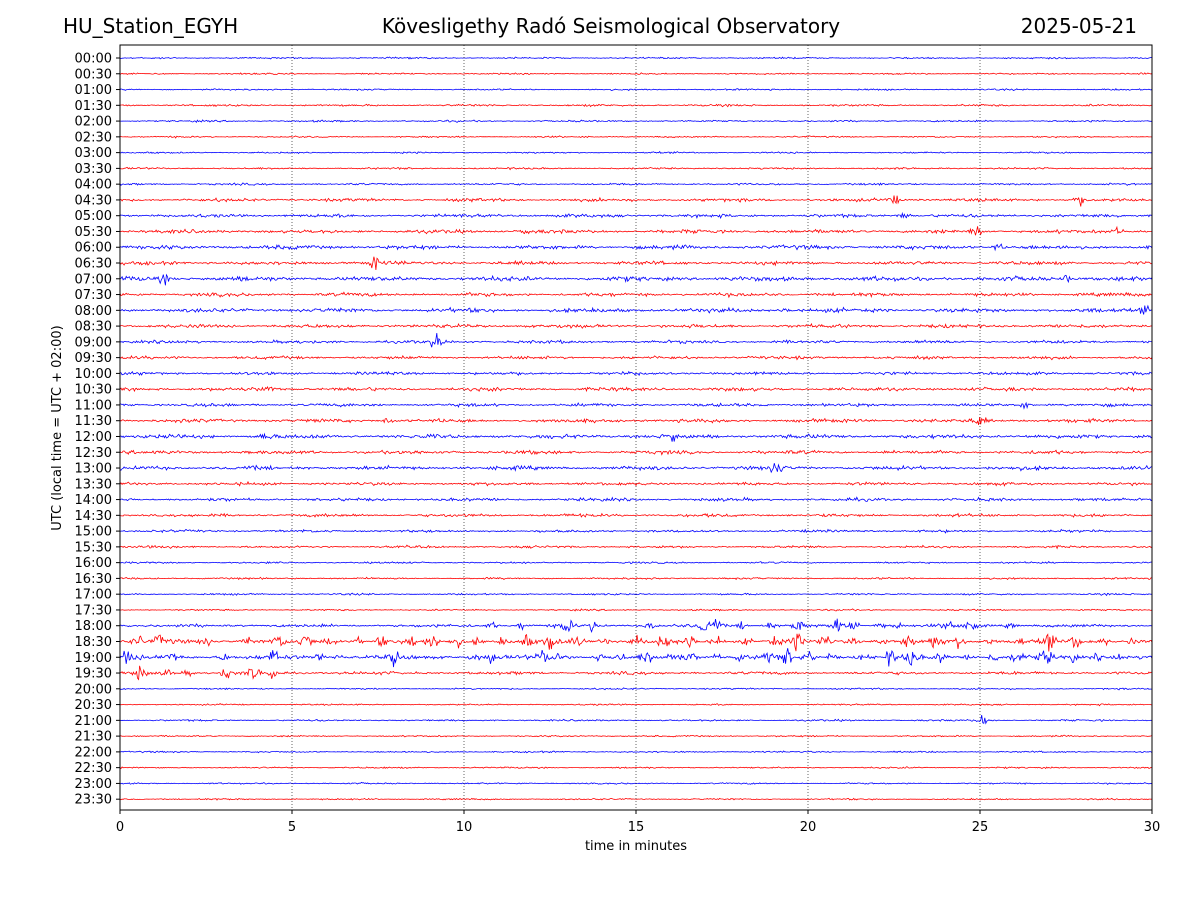 The height and width of the screenshot is (900, 1200). What do you see at coordinates (93, 674) in the screenshot?
I see `y-tick-label: 19:30` at bounding box center [93, 674].